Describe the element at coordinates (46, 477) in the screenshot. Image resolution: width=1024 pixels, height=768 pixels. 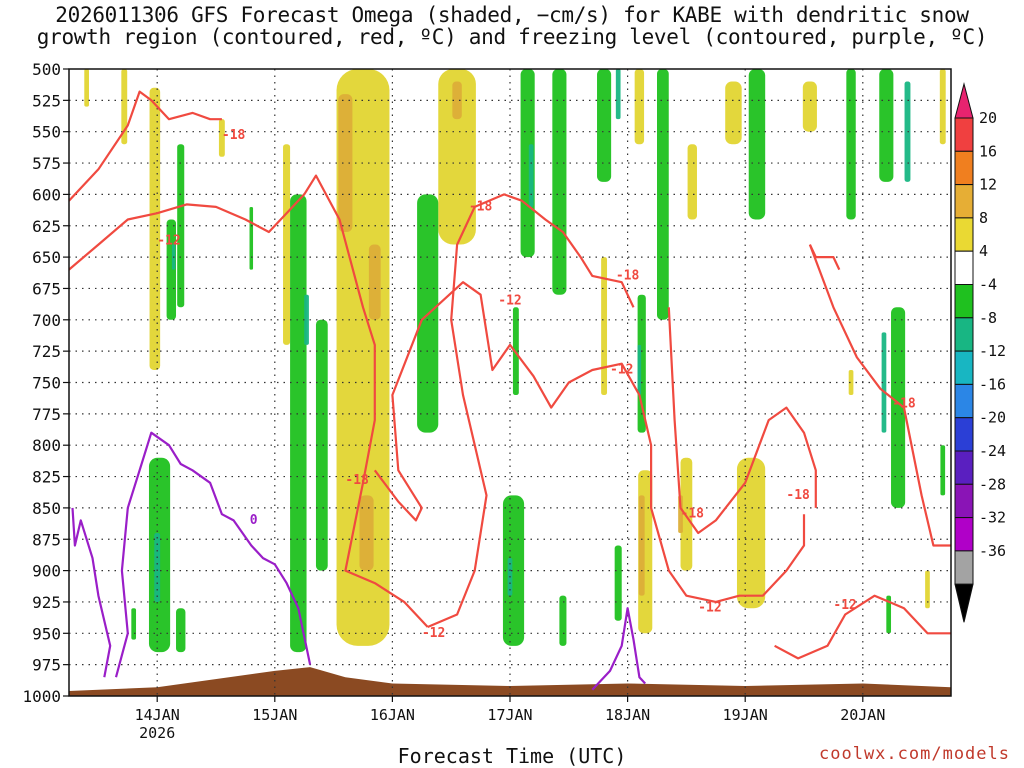
I see `pressure-tick-label: 825` at that location.